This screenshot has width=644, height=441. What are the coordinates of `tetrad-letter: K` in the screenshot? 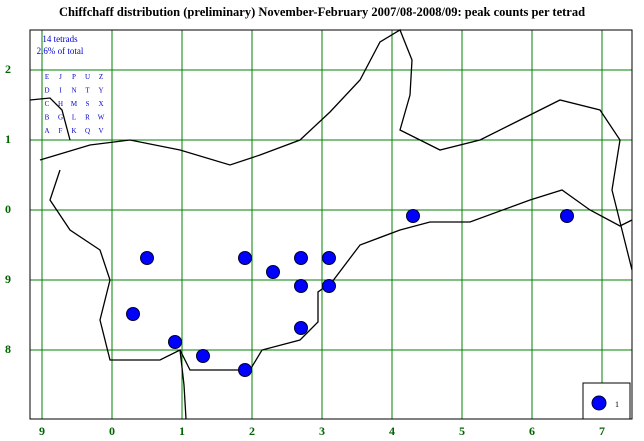 It's located at (73, 131).